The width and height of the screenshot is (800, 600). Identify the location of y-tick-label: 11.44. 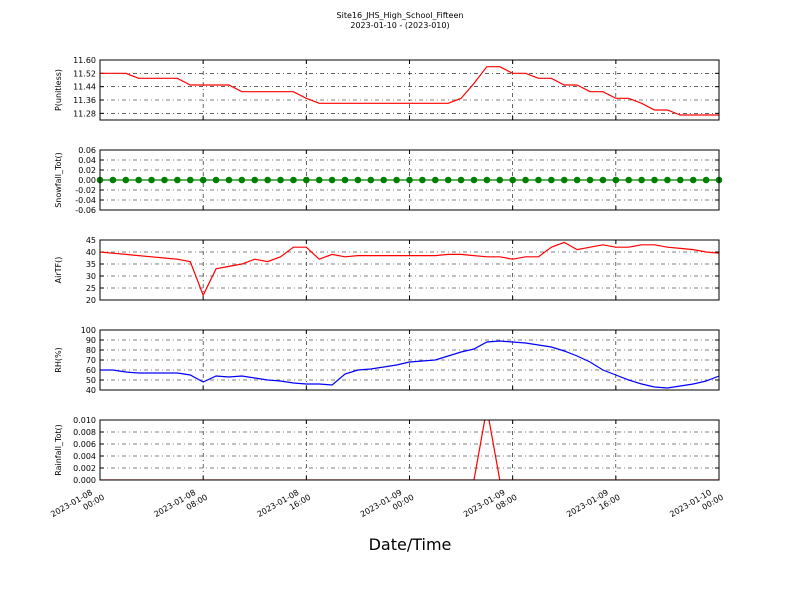
(84, 87).